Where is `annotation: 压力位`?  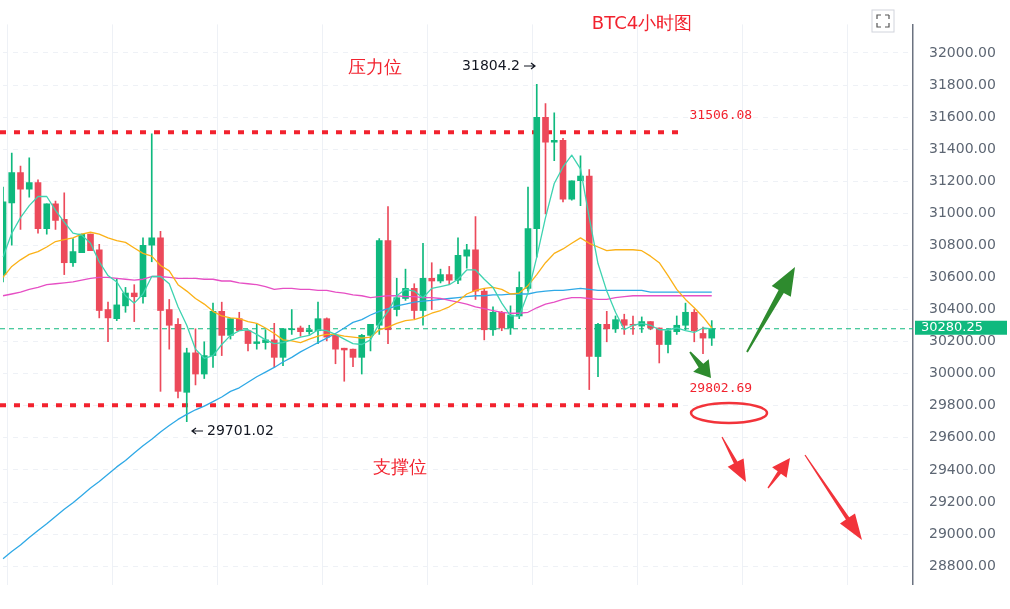
annotation: 压力位 is located at coordinates (375, 66).